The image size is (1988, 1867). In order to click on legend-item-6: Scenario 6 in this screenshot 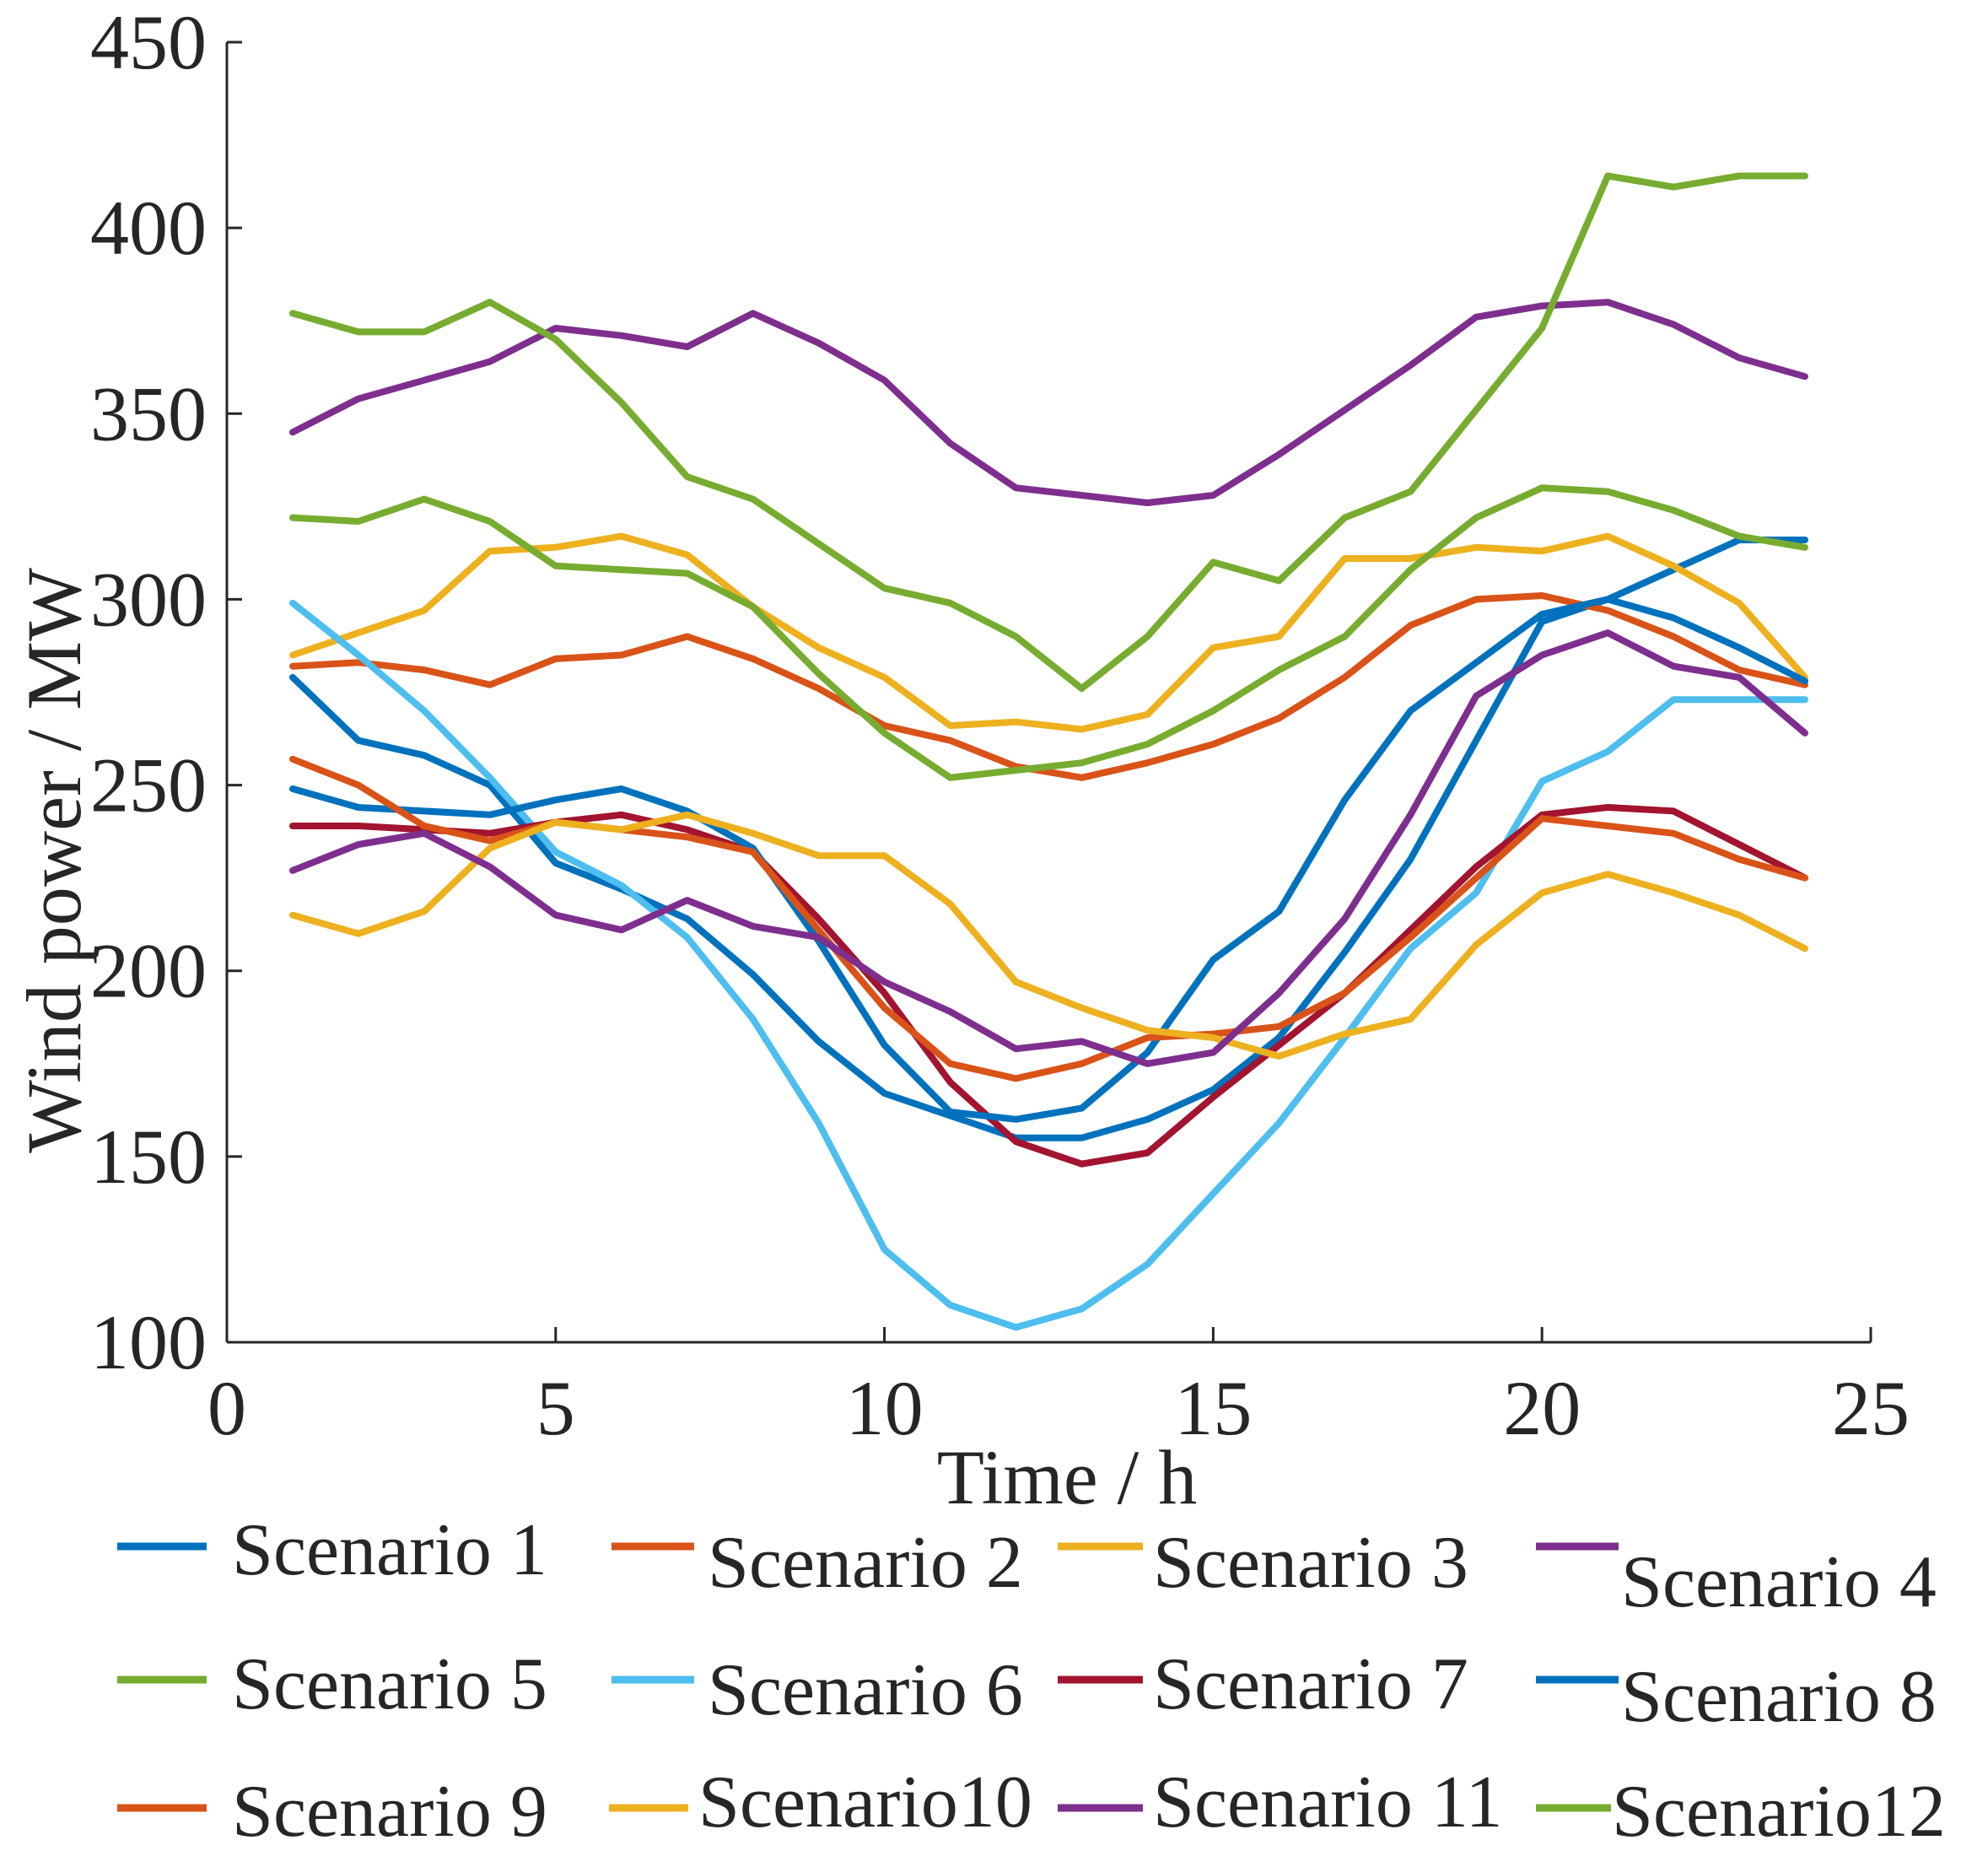, I will do `click(817, 1690)`.